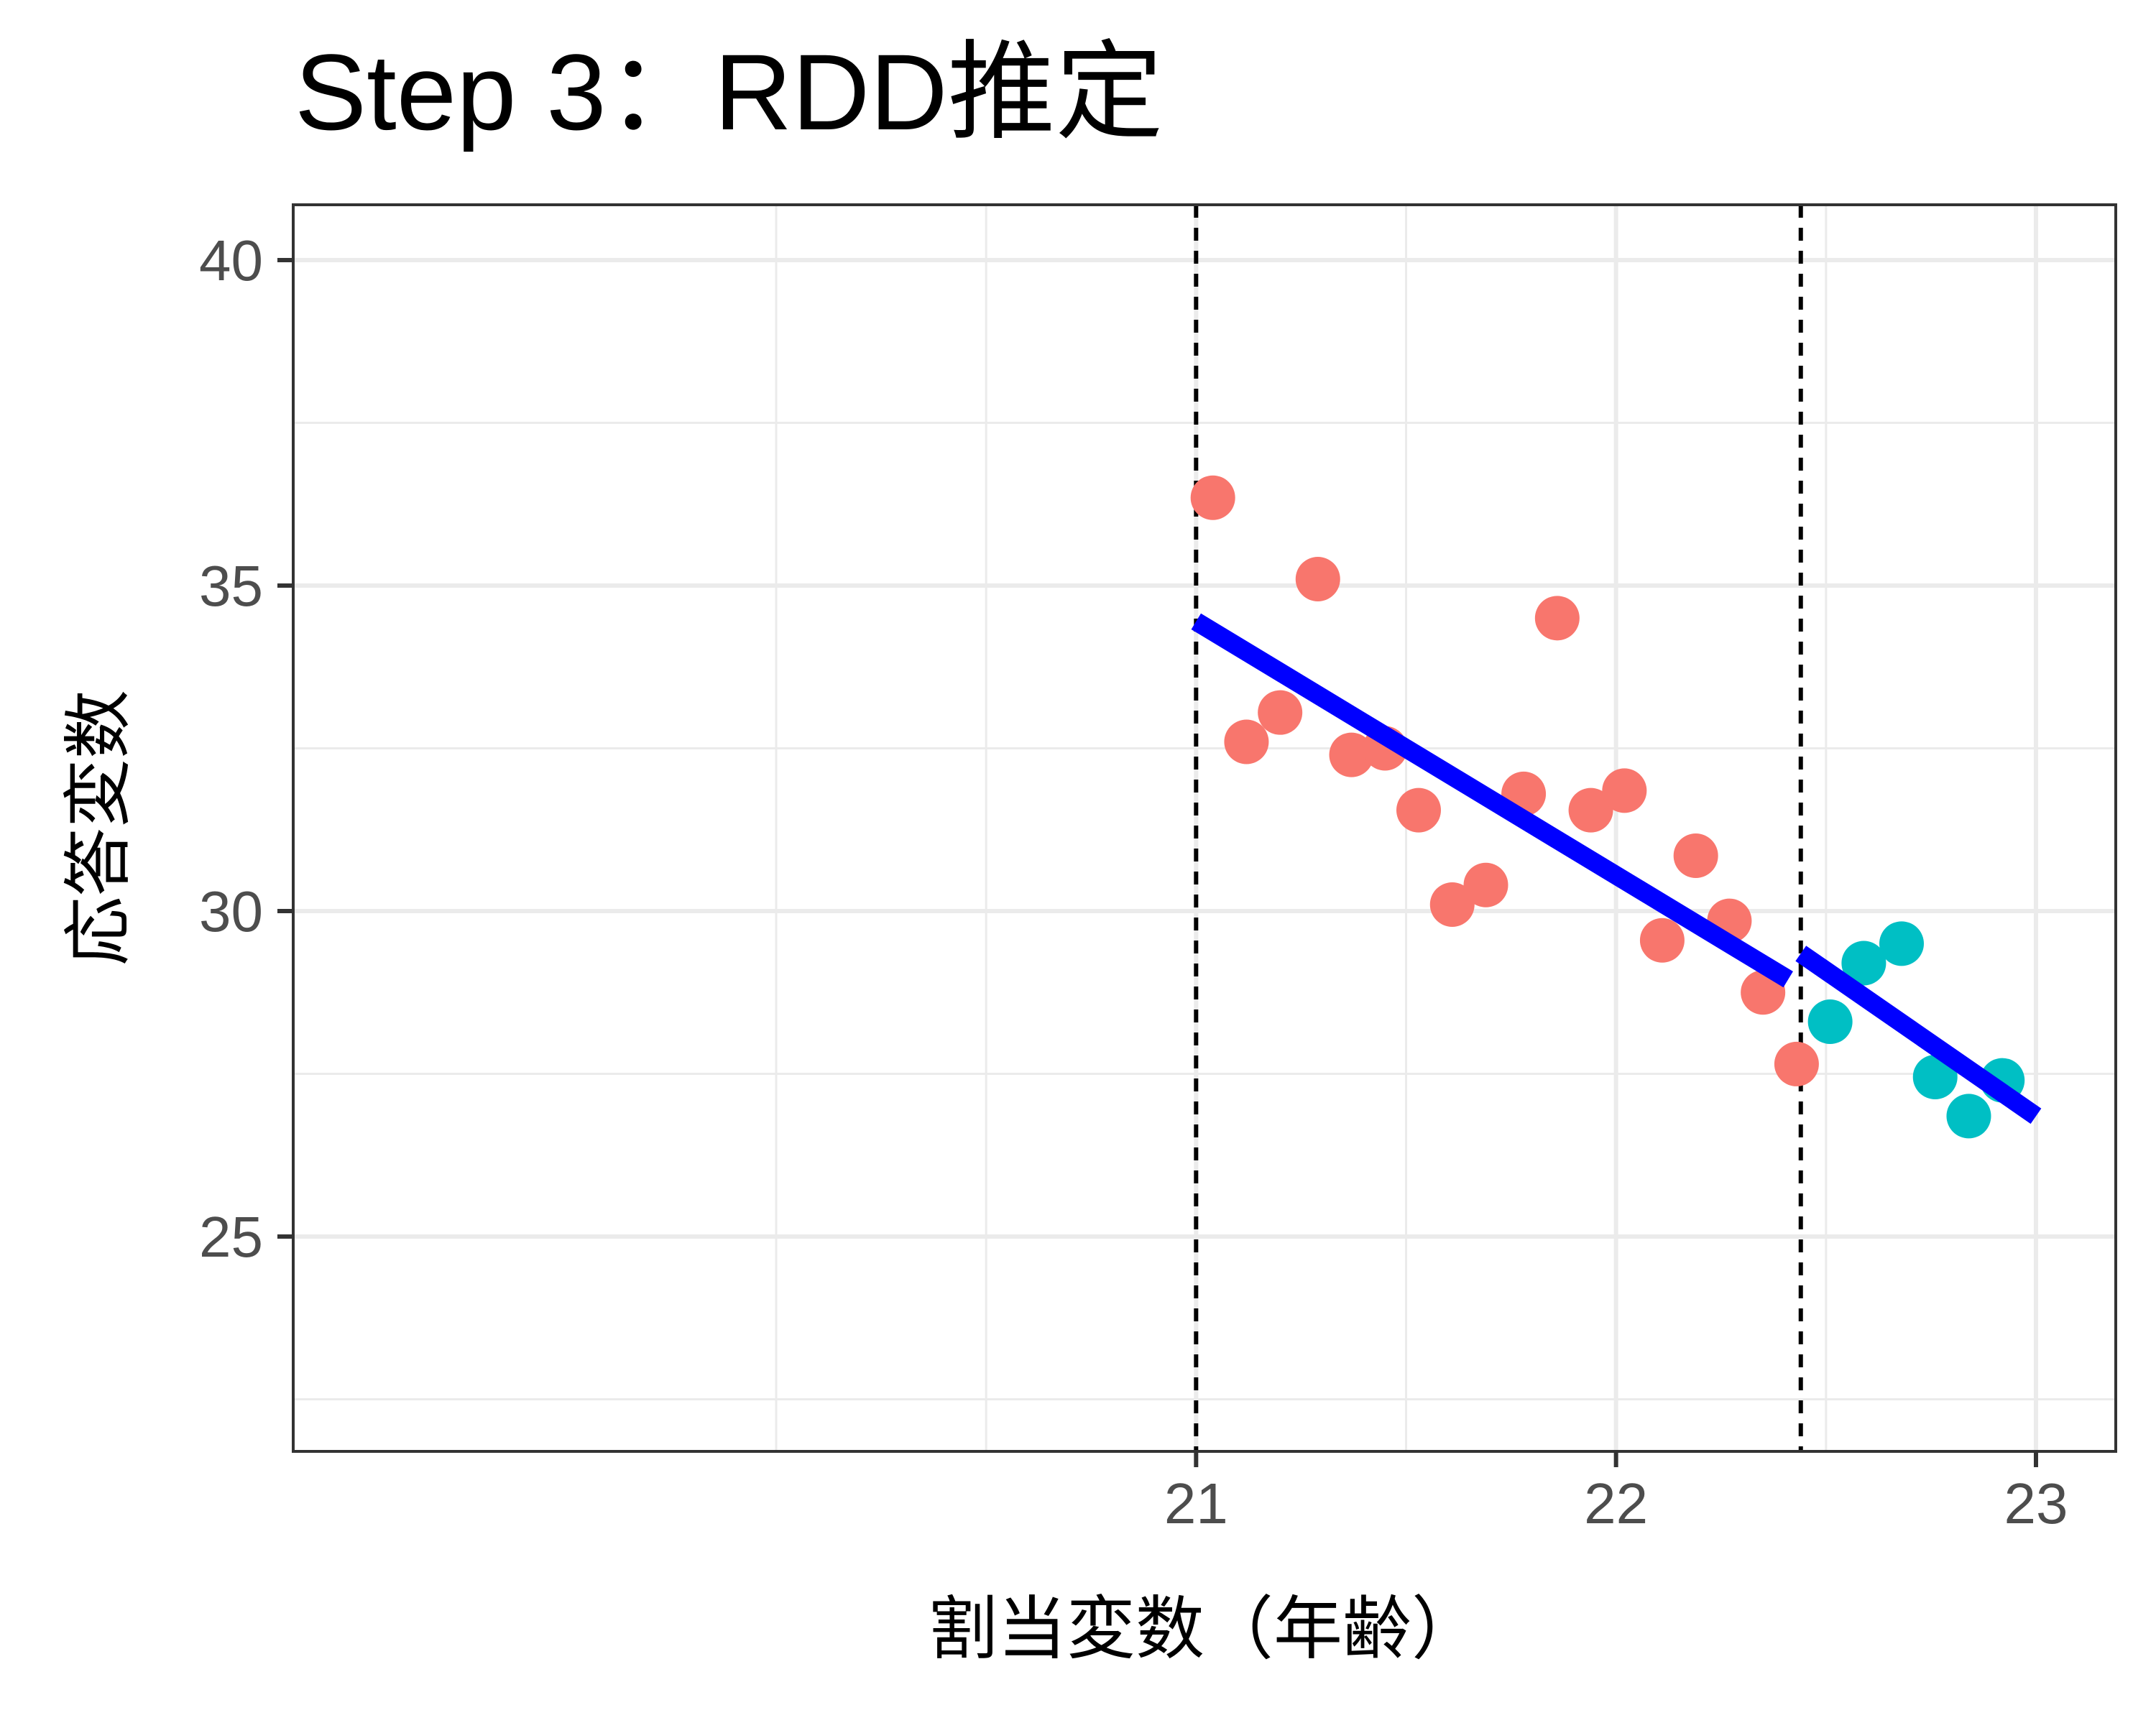  I want to click on x-tick-label: 23, so click(2036, 1503).